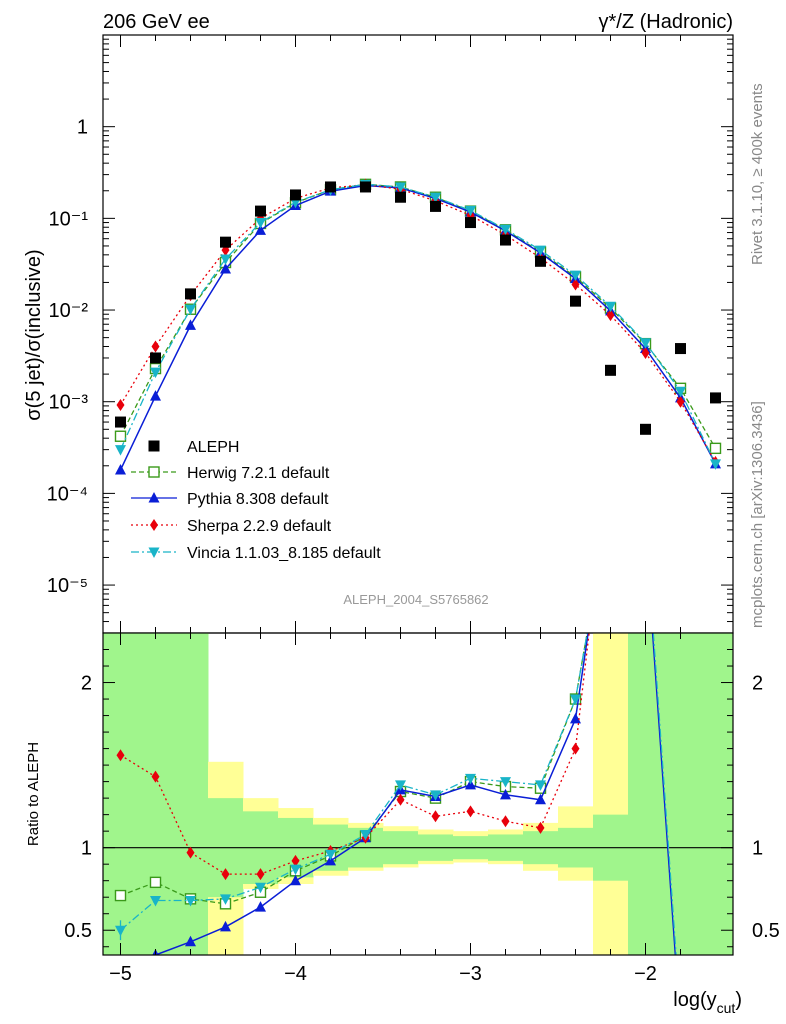  Describe the element at coordinates (757, 174) in the screenshot. I see `rivet-label: Rivet 3.1.10, ≥ 400k events` at that location.